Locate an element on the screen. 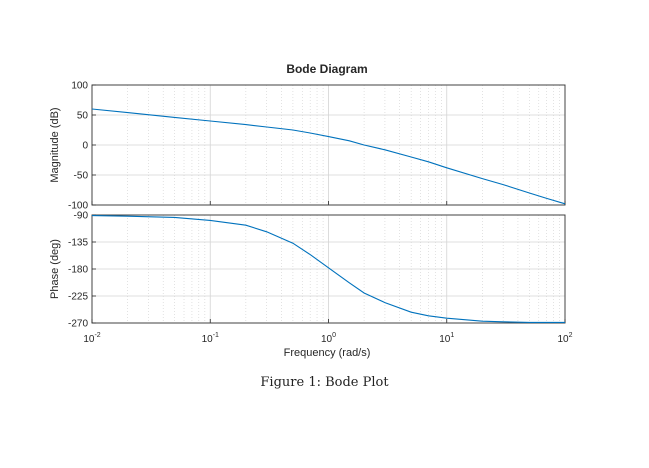  phase-y-tick-label: -225 is located at coordinates (78, 297).